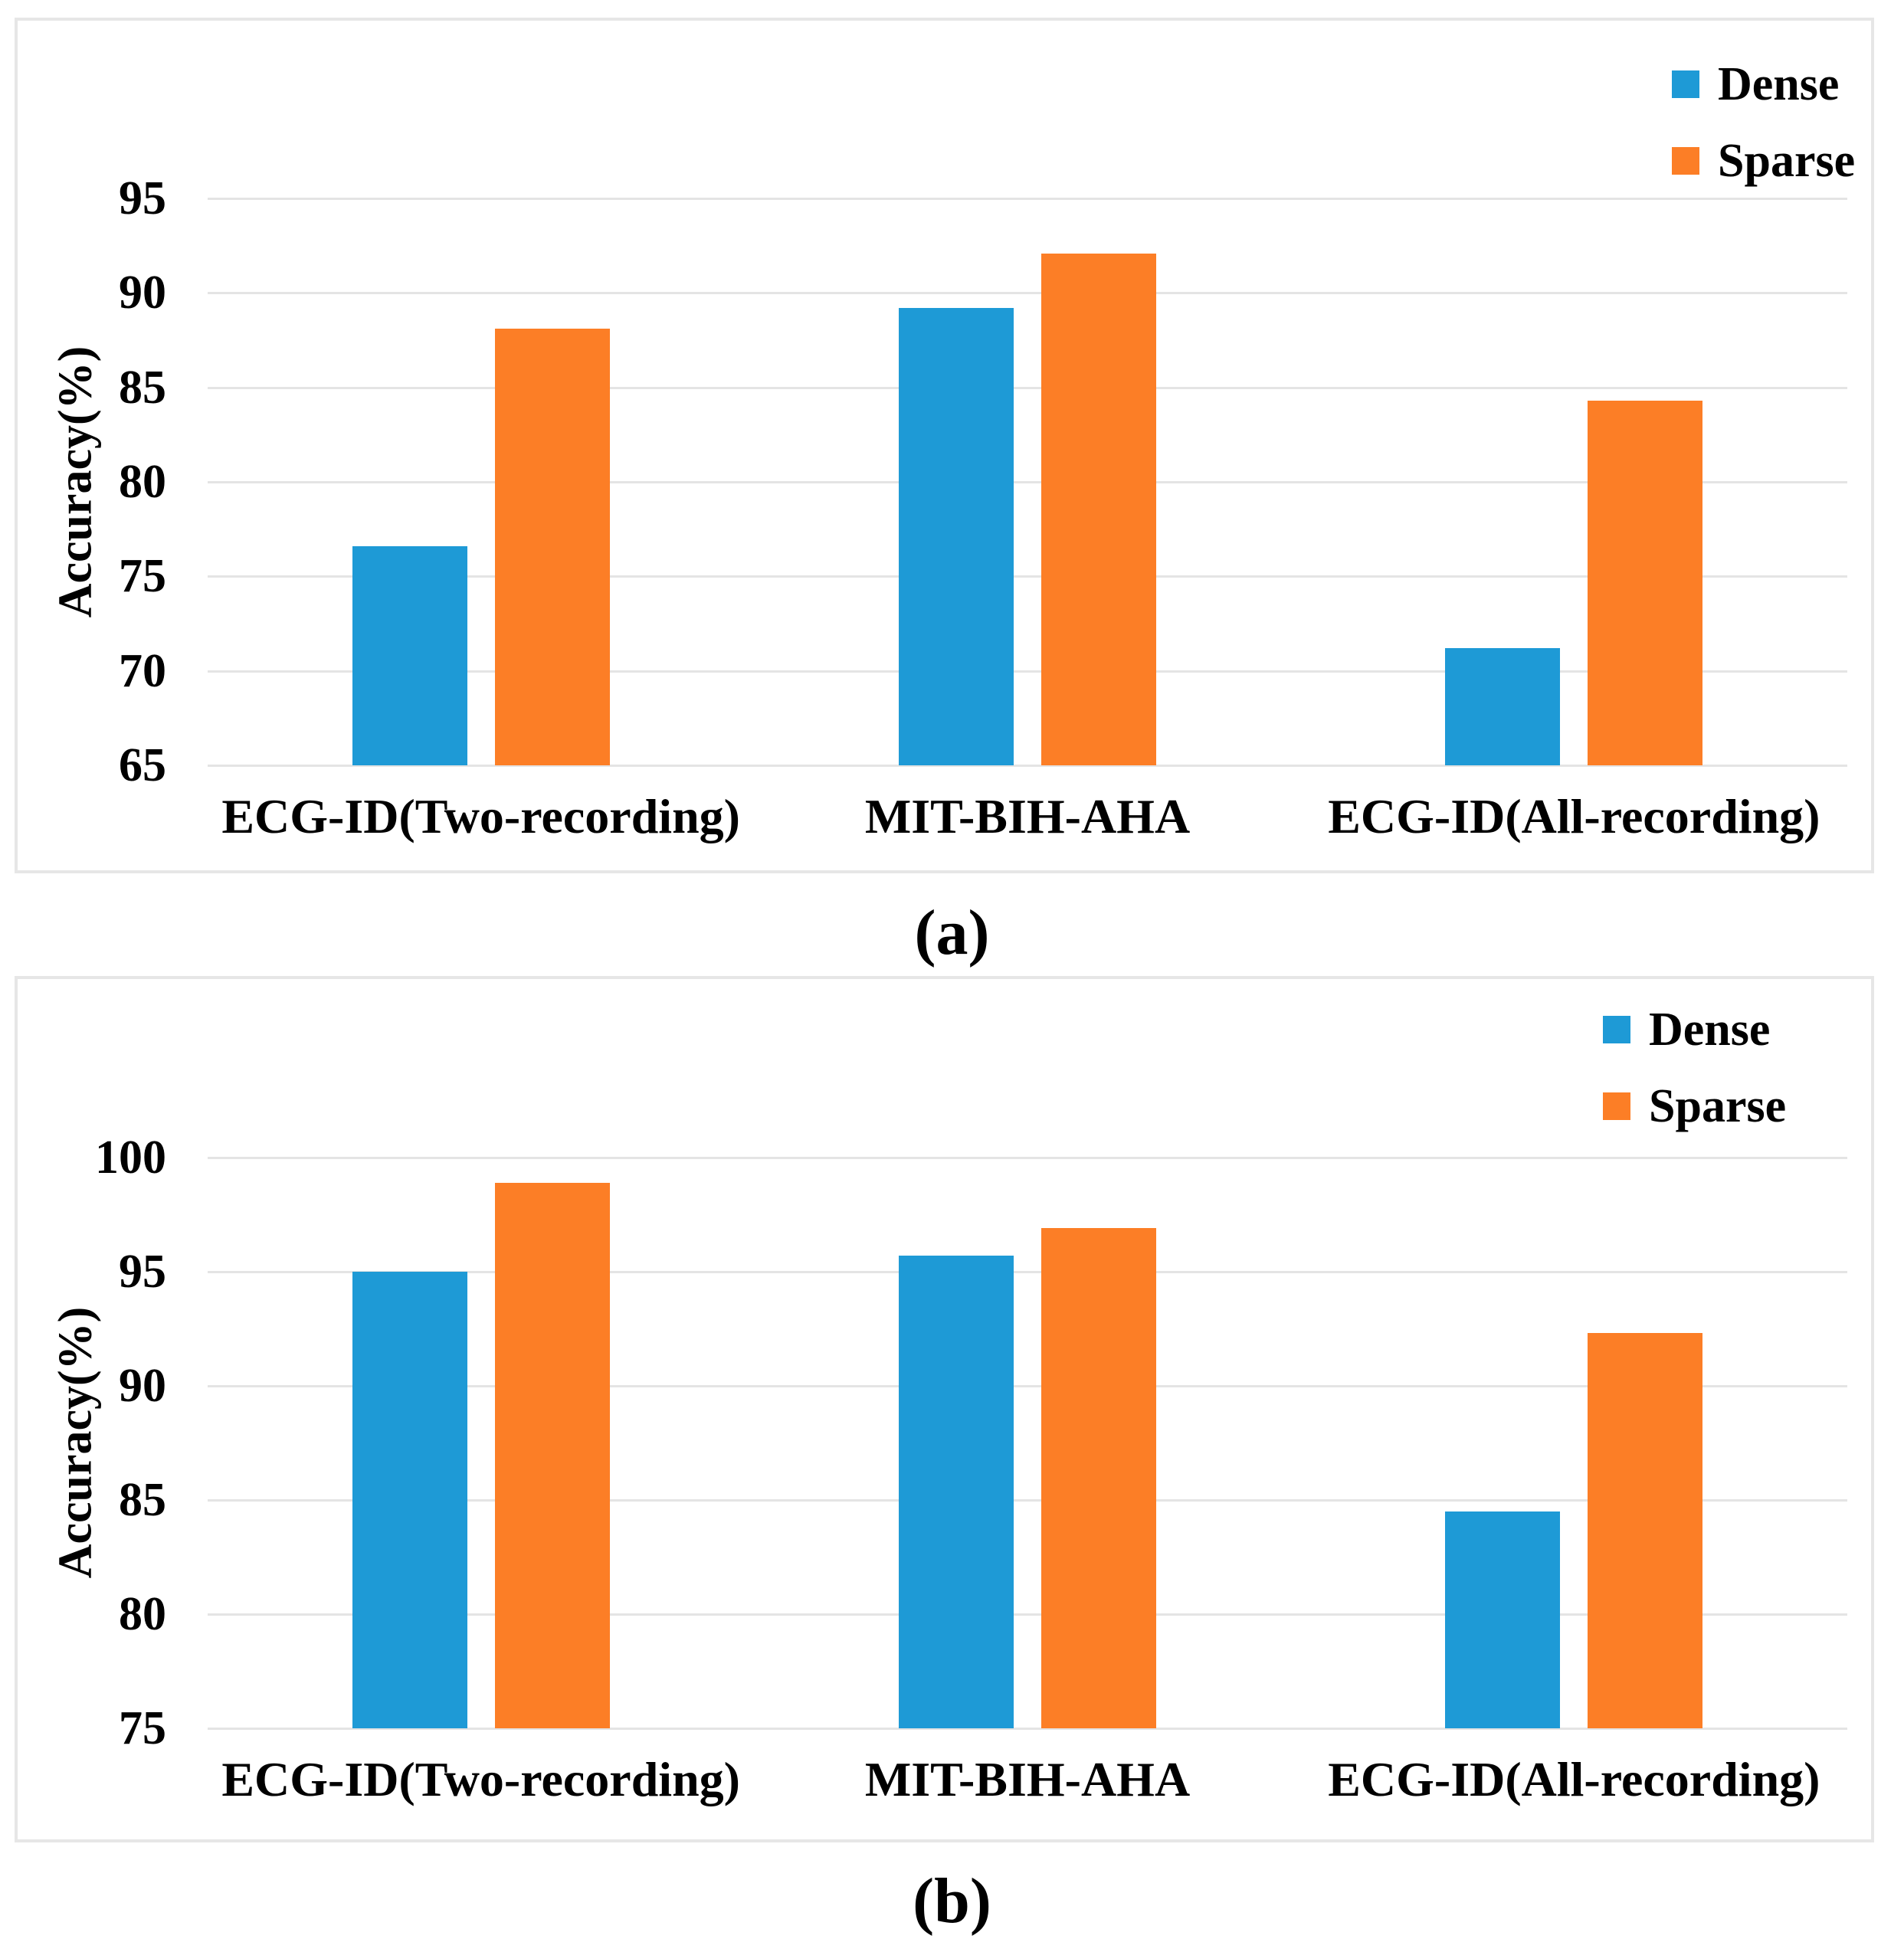 This screenshot has width=1904, height=1952. What do you see at coordinates (142, 670) in the screenshot?
I see `y-tick-label: 70` at bounding box center [142, 670].